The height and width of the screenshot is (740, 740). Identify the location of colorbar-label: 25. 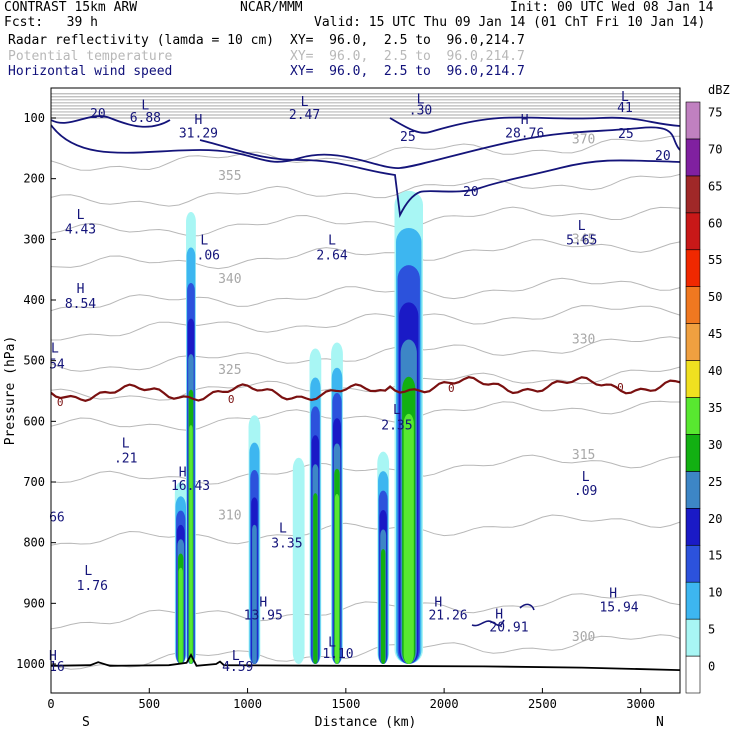
(715, 482).